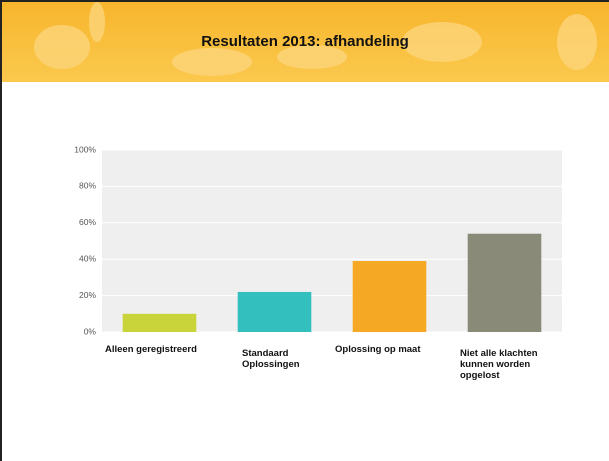  Describe the element at coordinates (87, 186) in the screenshot. I see `y-tick-label: 80%` at that location.